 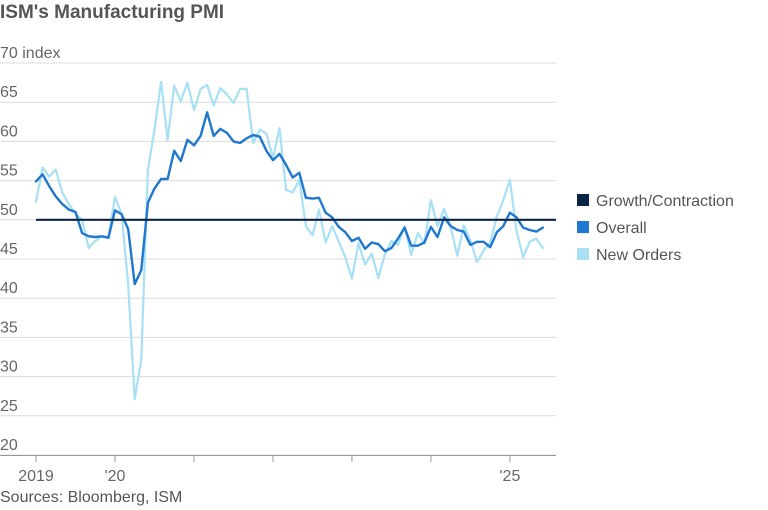 What do you see at coordinates (9, 288) in the screenshot?
I see `y-tick-label: 40` at bounding box center [9, 288].